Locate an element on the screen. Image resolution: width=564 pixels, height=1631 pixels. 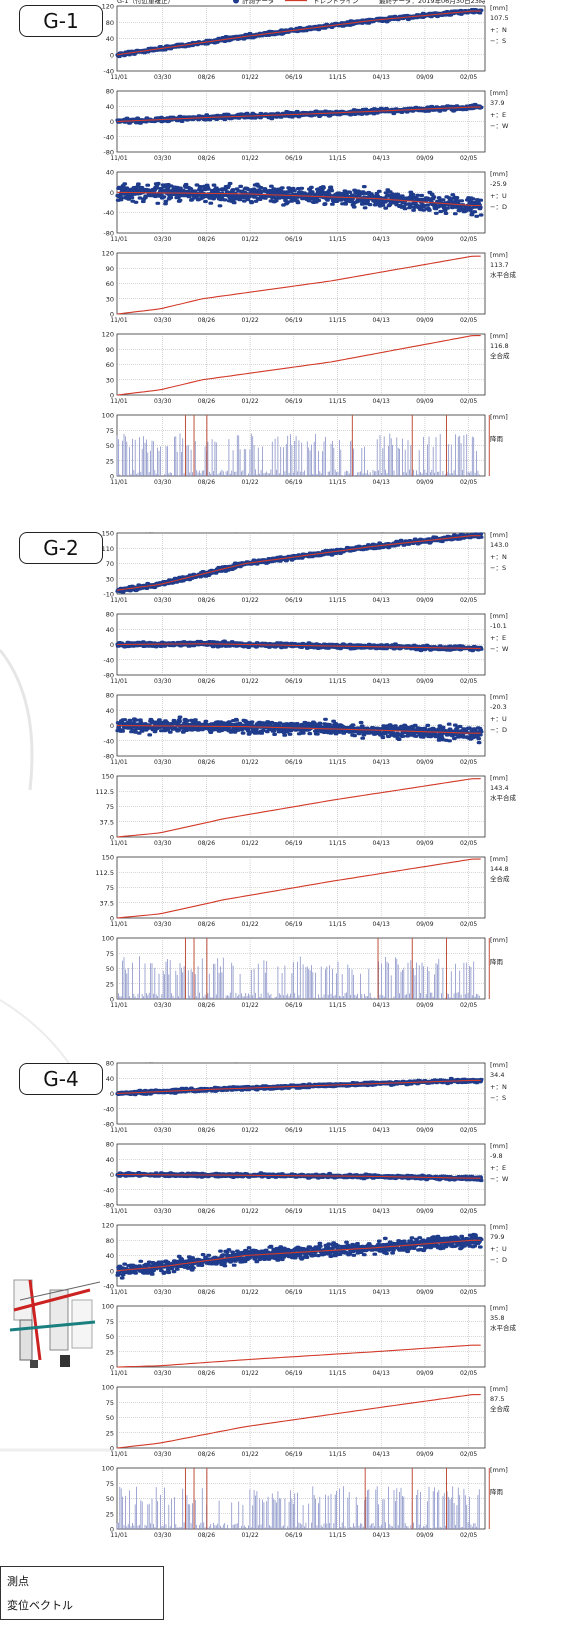
y-tick-label: 30 is located at coordinates (110, 299).